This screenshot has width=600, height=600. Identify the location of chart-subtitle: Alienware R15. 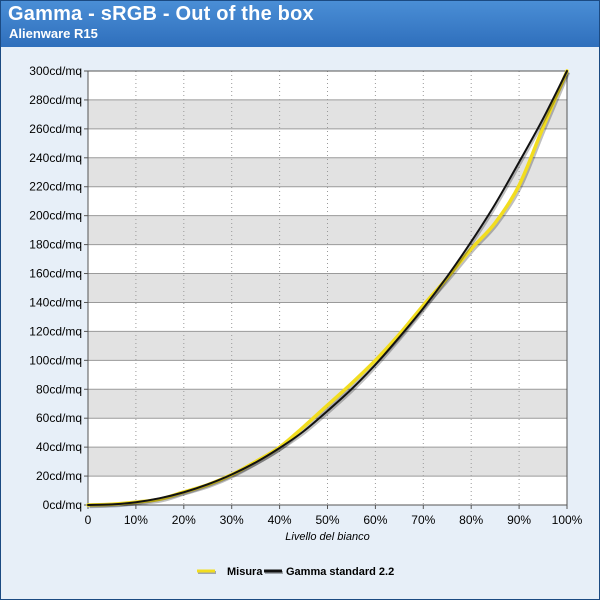
(53, 33).